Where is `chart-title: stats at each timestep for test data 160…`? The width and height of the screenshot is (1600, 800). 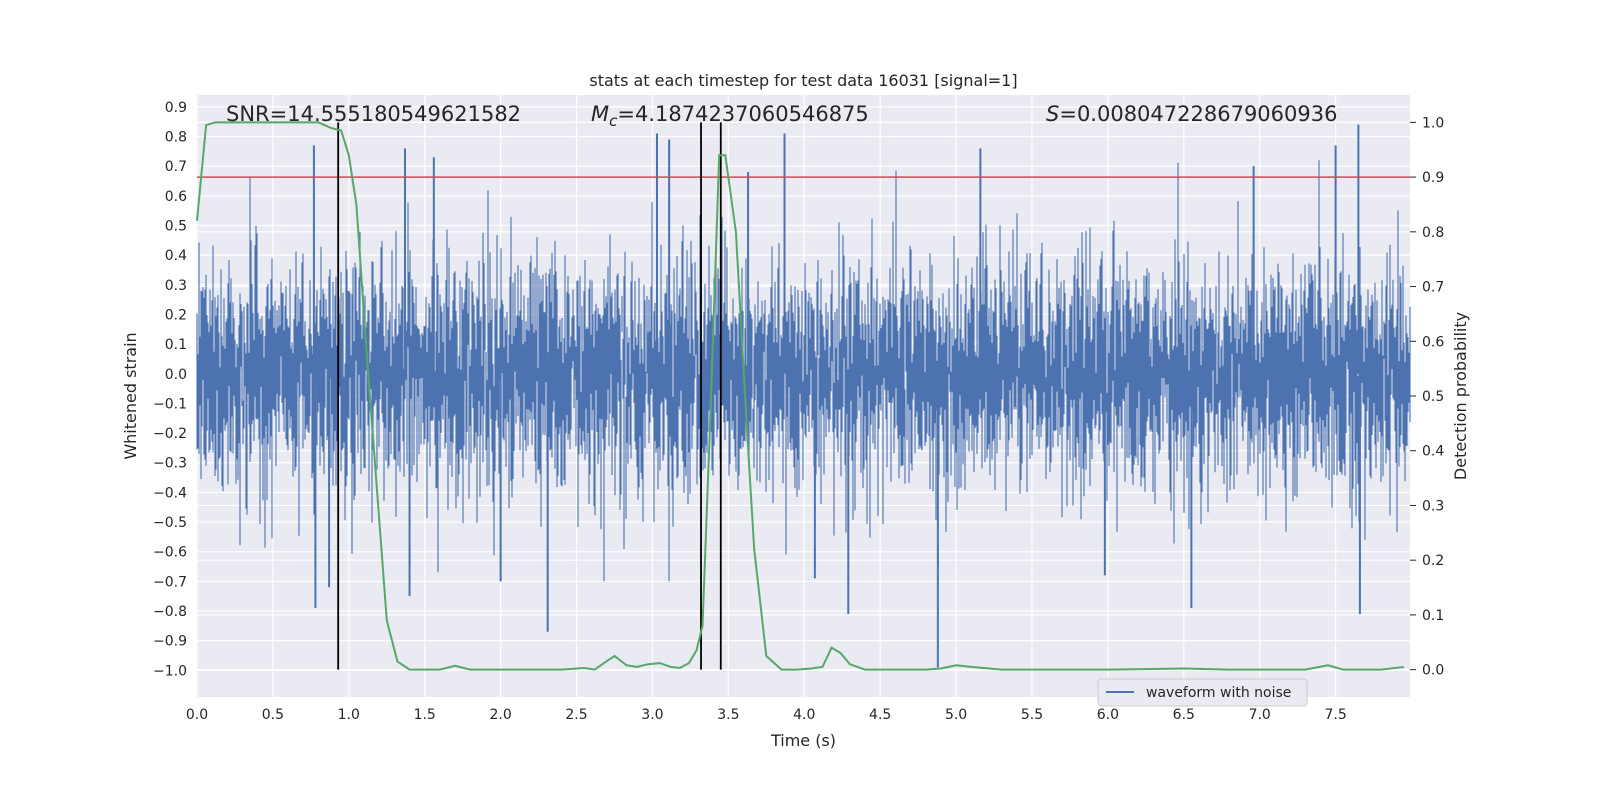
chart-title: stats at each timestep for test data 160… is located at coordinates (803, 80).